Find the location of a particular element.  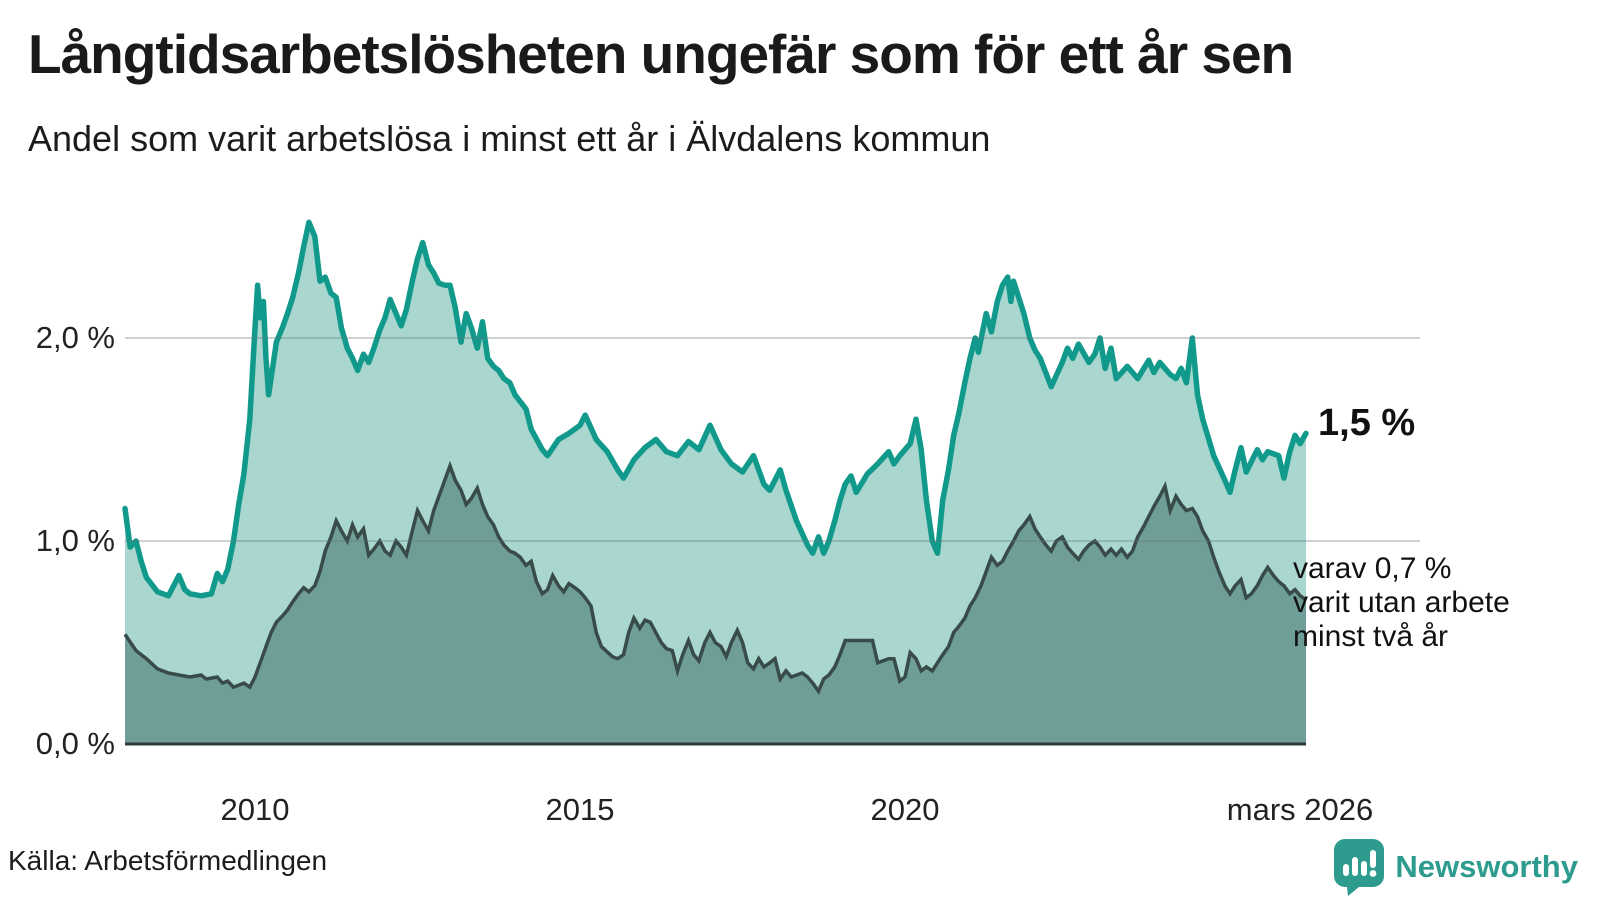

newsworthy-bubble-icon is located at coordinates (1359, 867).